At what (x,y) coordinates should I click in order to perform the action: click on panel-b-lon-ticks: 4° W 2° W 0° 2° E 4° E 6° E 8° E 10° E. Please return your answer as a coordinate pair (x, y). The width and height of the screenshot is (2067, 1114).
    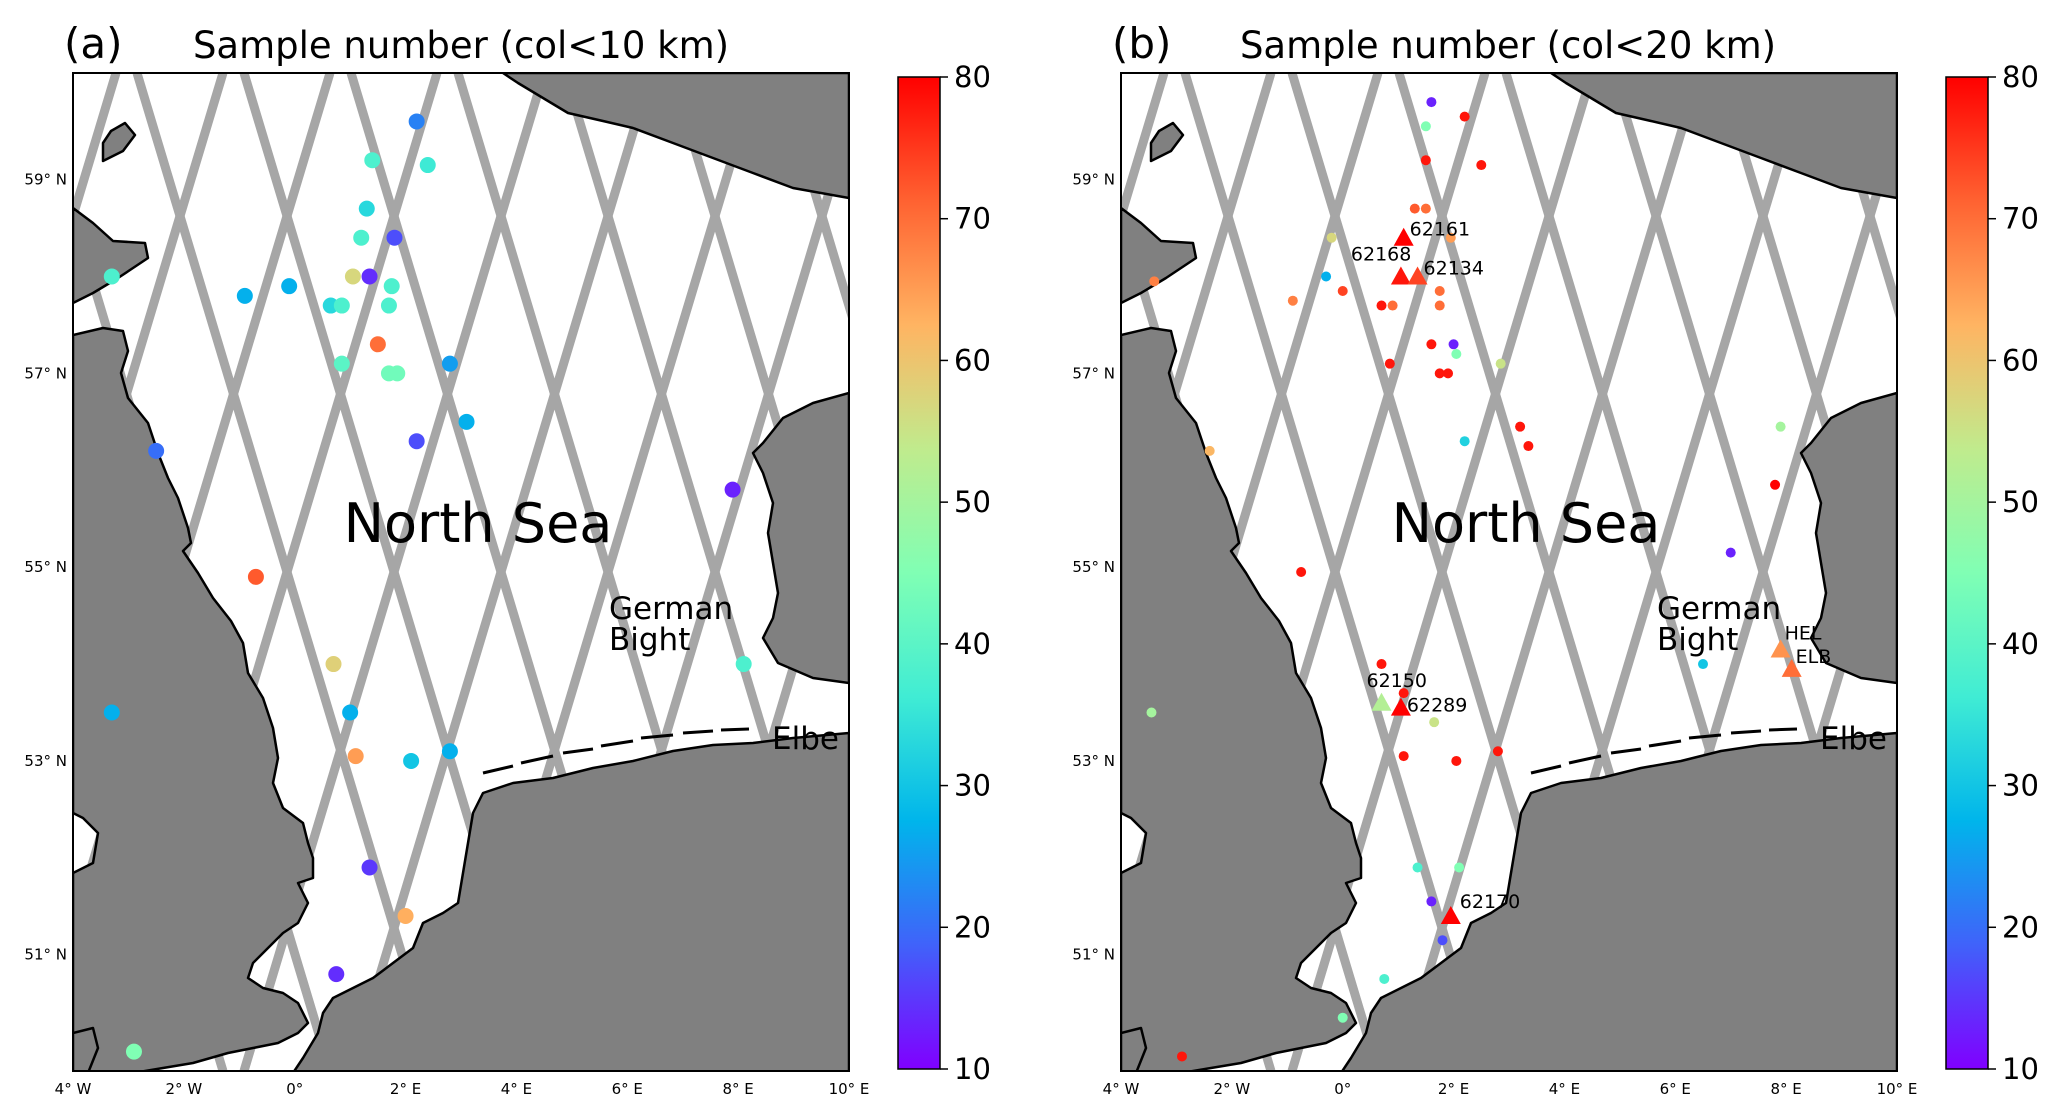
    Looking at the image, I should click on (1510, 1089).